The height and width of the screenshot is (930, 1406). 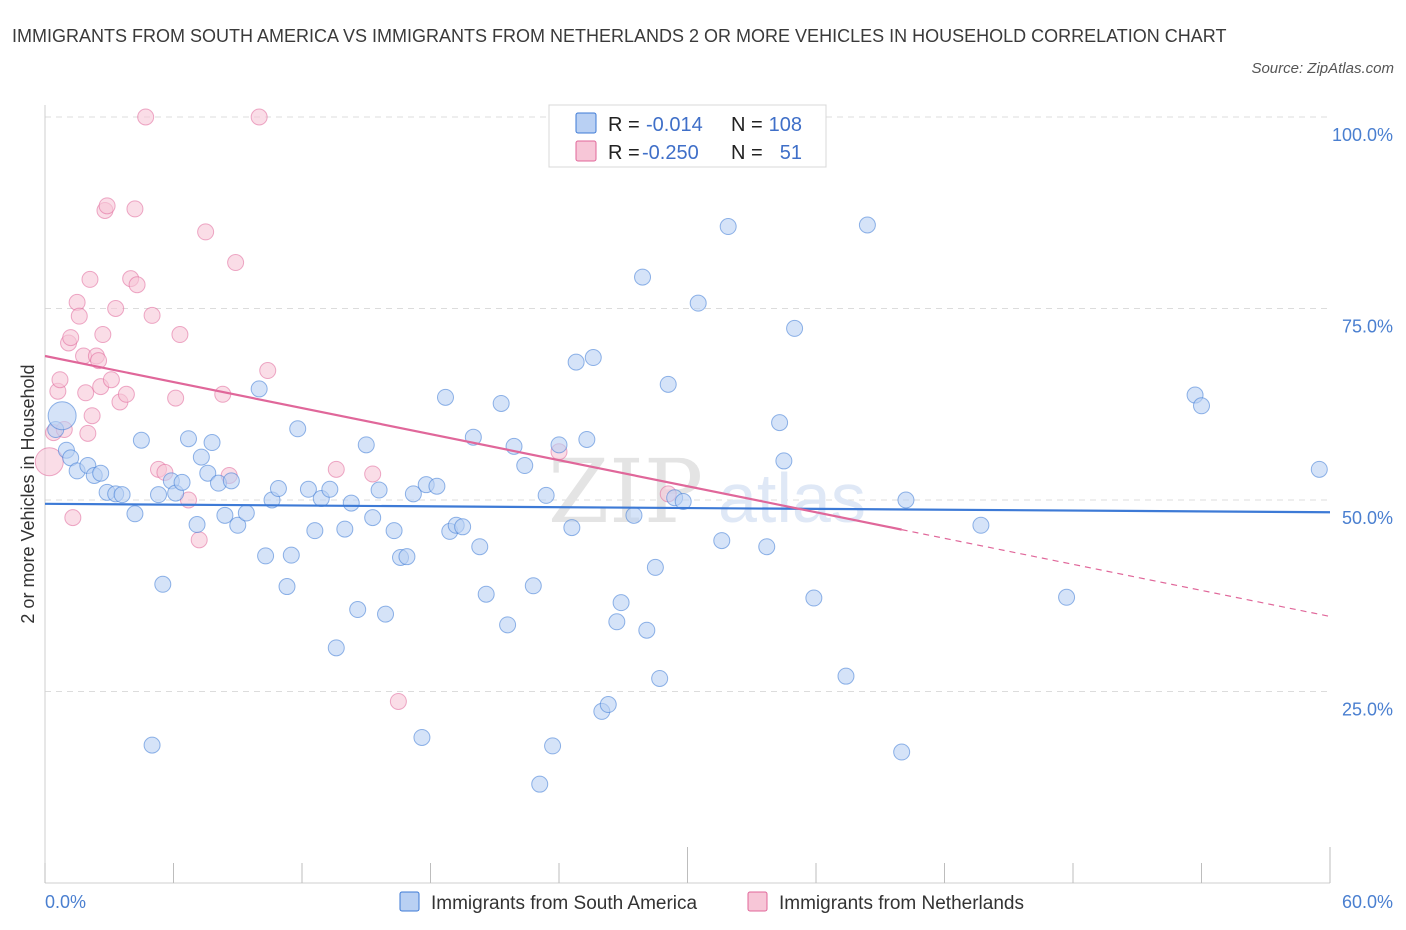 I want to click on legend-swatch-blue, so click(x=586, y=123).